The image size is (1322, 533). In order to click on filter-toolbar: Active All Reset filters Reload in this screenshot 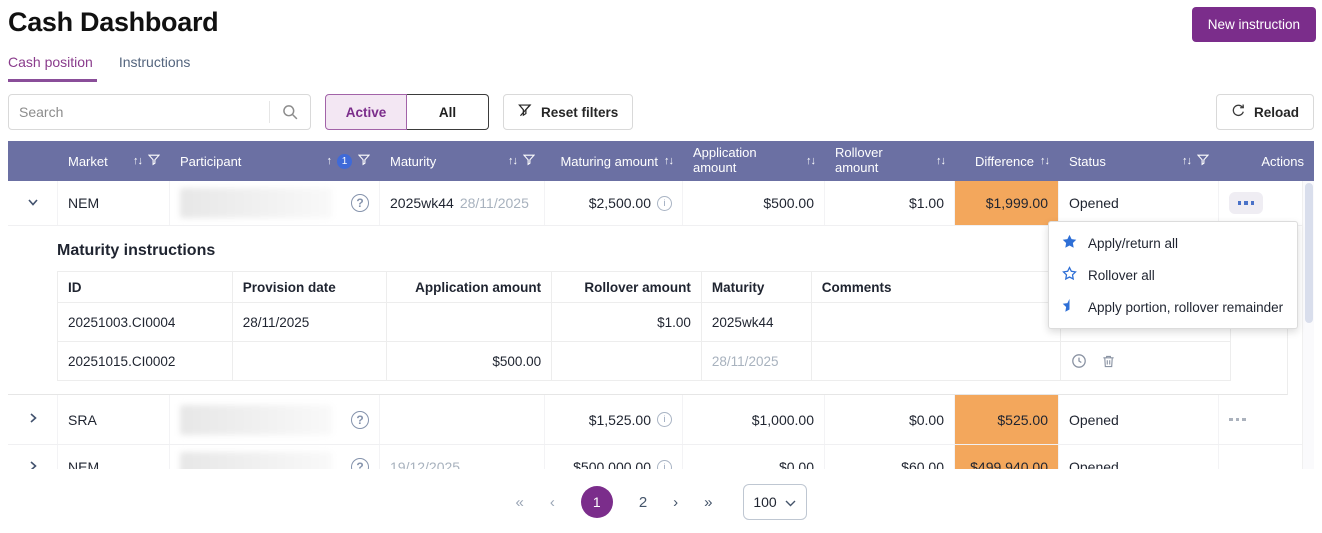, I will do `click(661, 112)`.